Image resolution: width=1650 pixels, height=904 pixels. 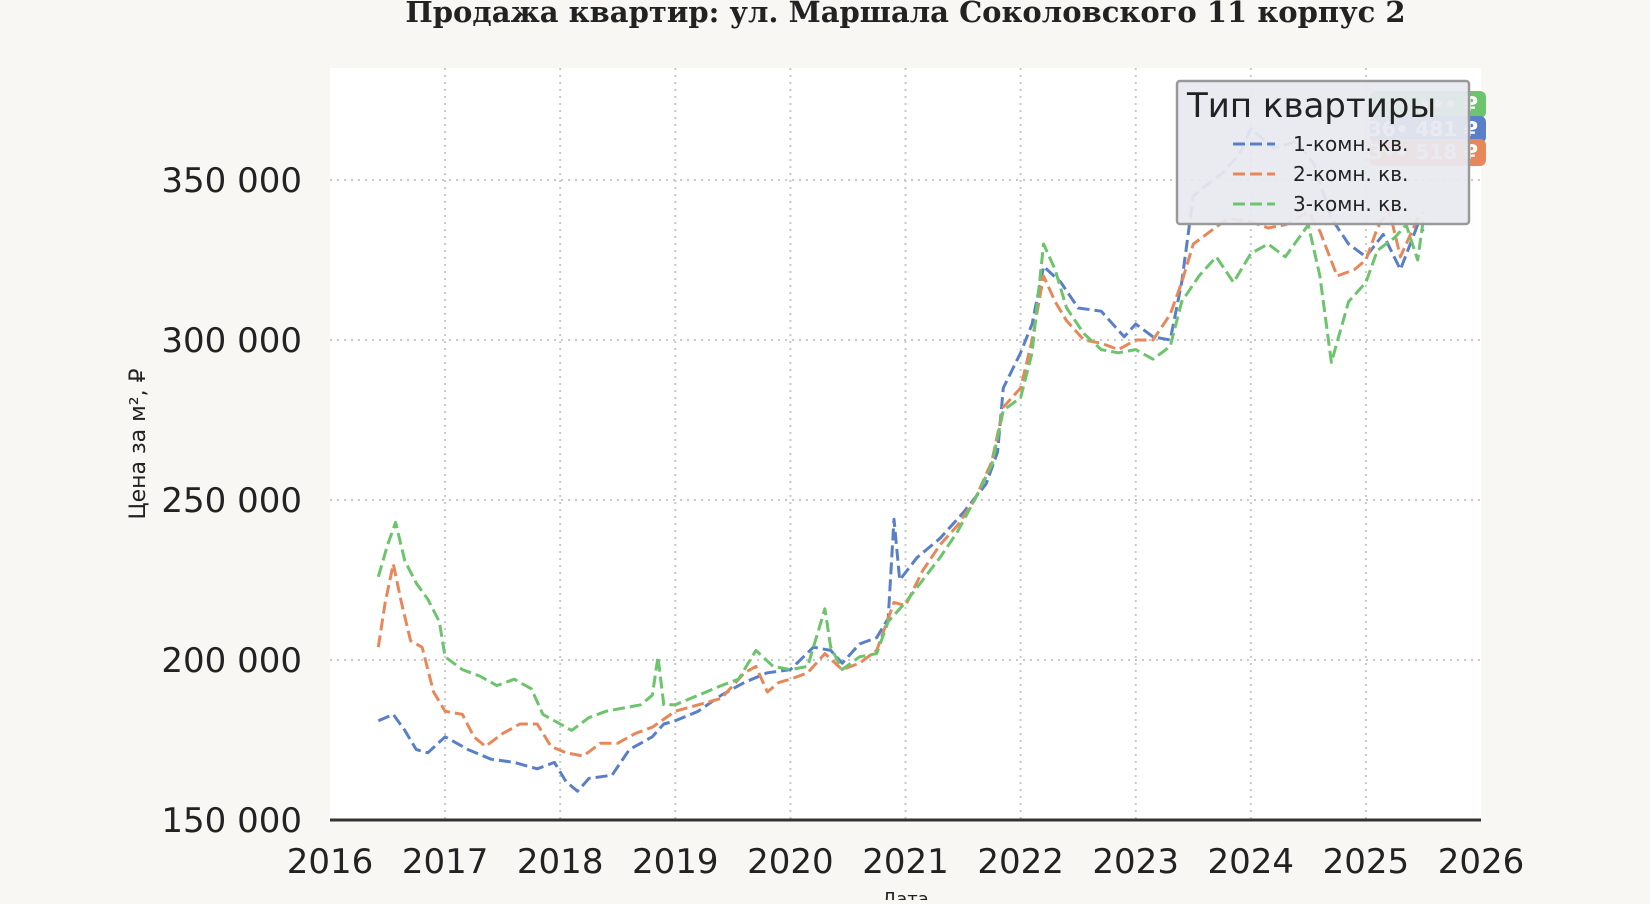 What do you see at coordinates (1311, 106) in the screenshot?
I see `legend-title: Тип квартиры` at bounding box center [1311, 106].